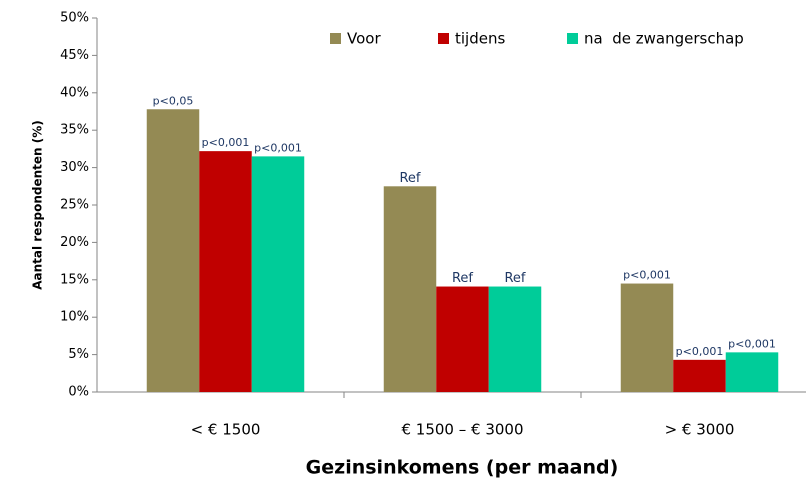 This screenshot has height=484, width=806. Describe the element at coordinates (462, 430) in the screenshot. I see `x-tick-label: € 1500 – € 3000` at that location.